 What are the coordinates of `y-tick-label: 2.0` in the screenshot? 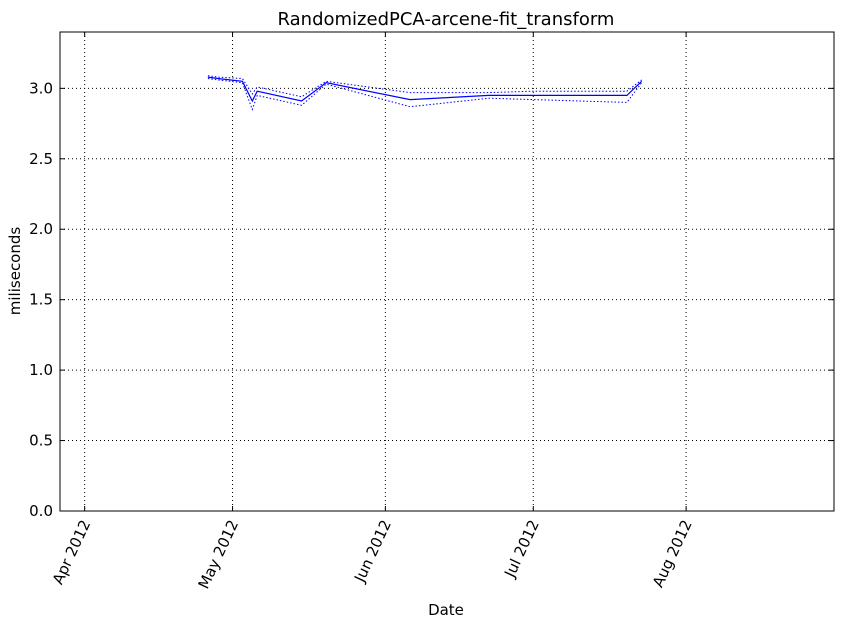 It's located at (41, 229).